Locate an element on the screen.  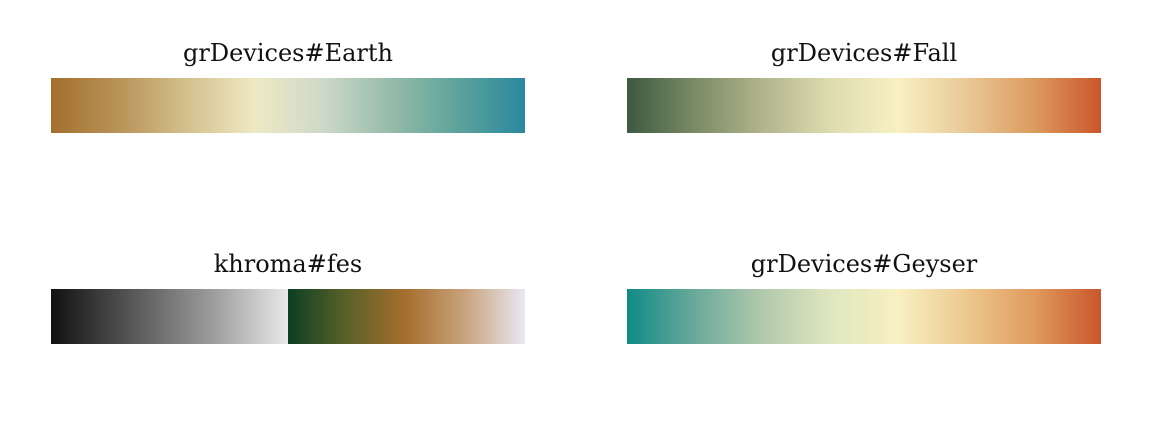
palette-title: grDevices#Earth is located at coordinates (288, 53).